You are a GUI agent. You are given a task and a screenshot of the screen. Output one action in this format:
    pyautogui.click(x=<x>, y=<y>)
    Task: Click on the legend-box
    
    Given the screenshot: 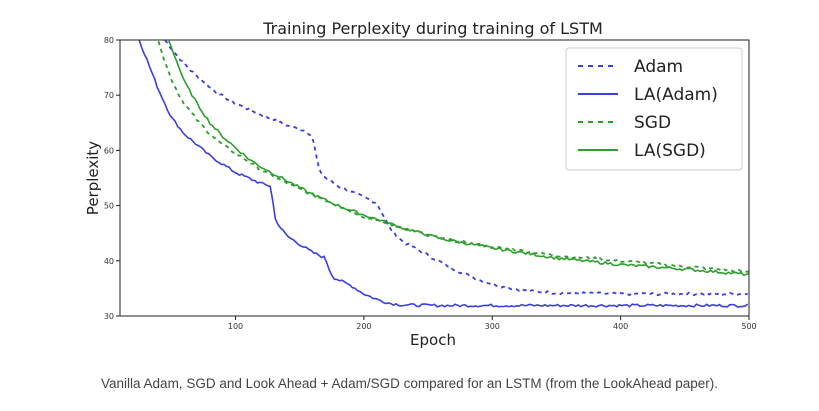 What is the action you would take?
    pyautogui.click(x=654, y=109)
    